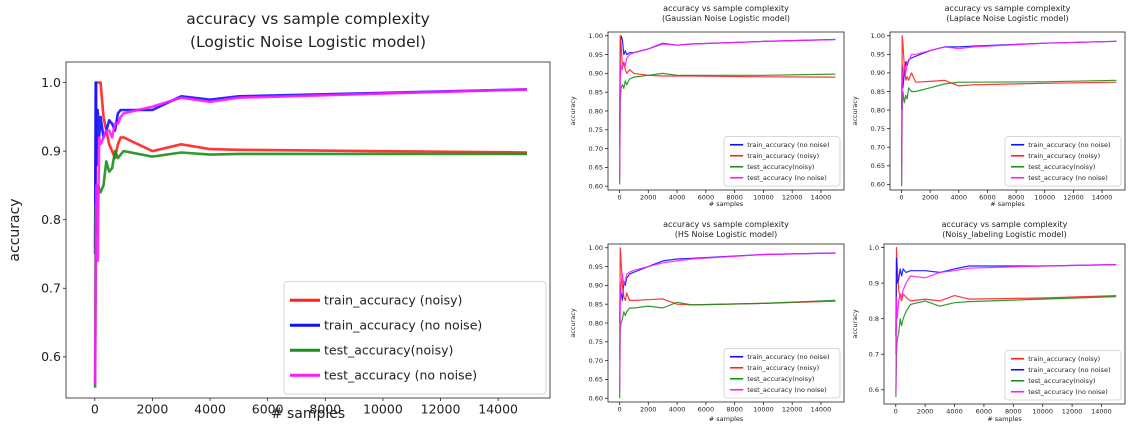  Describe the element at coordinates (727, 349) in the screenshot. I see `series-line-test-accuracy-noisy-` at that location.